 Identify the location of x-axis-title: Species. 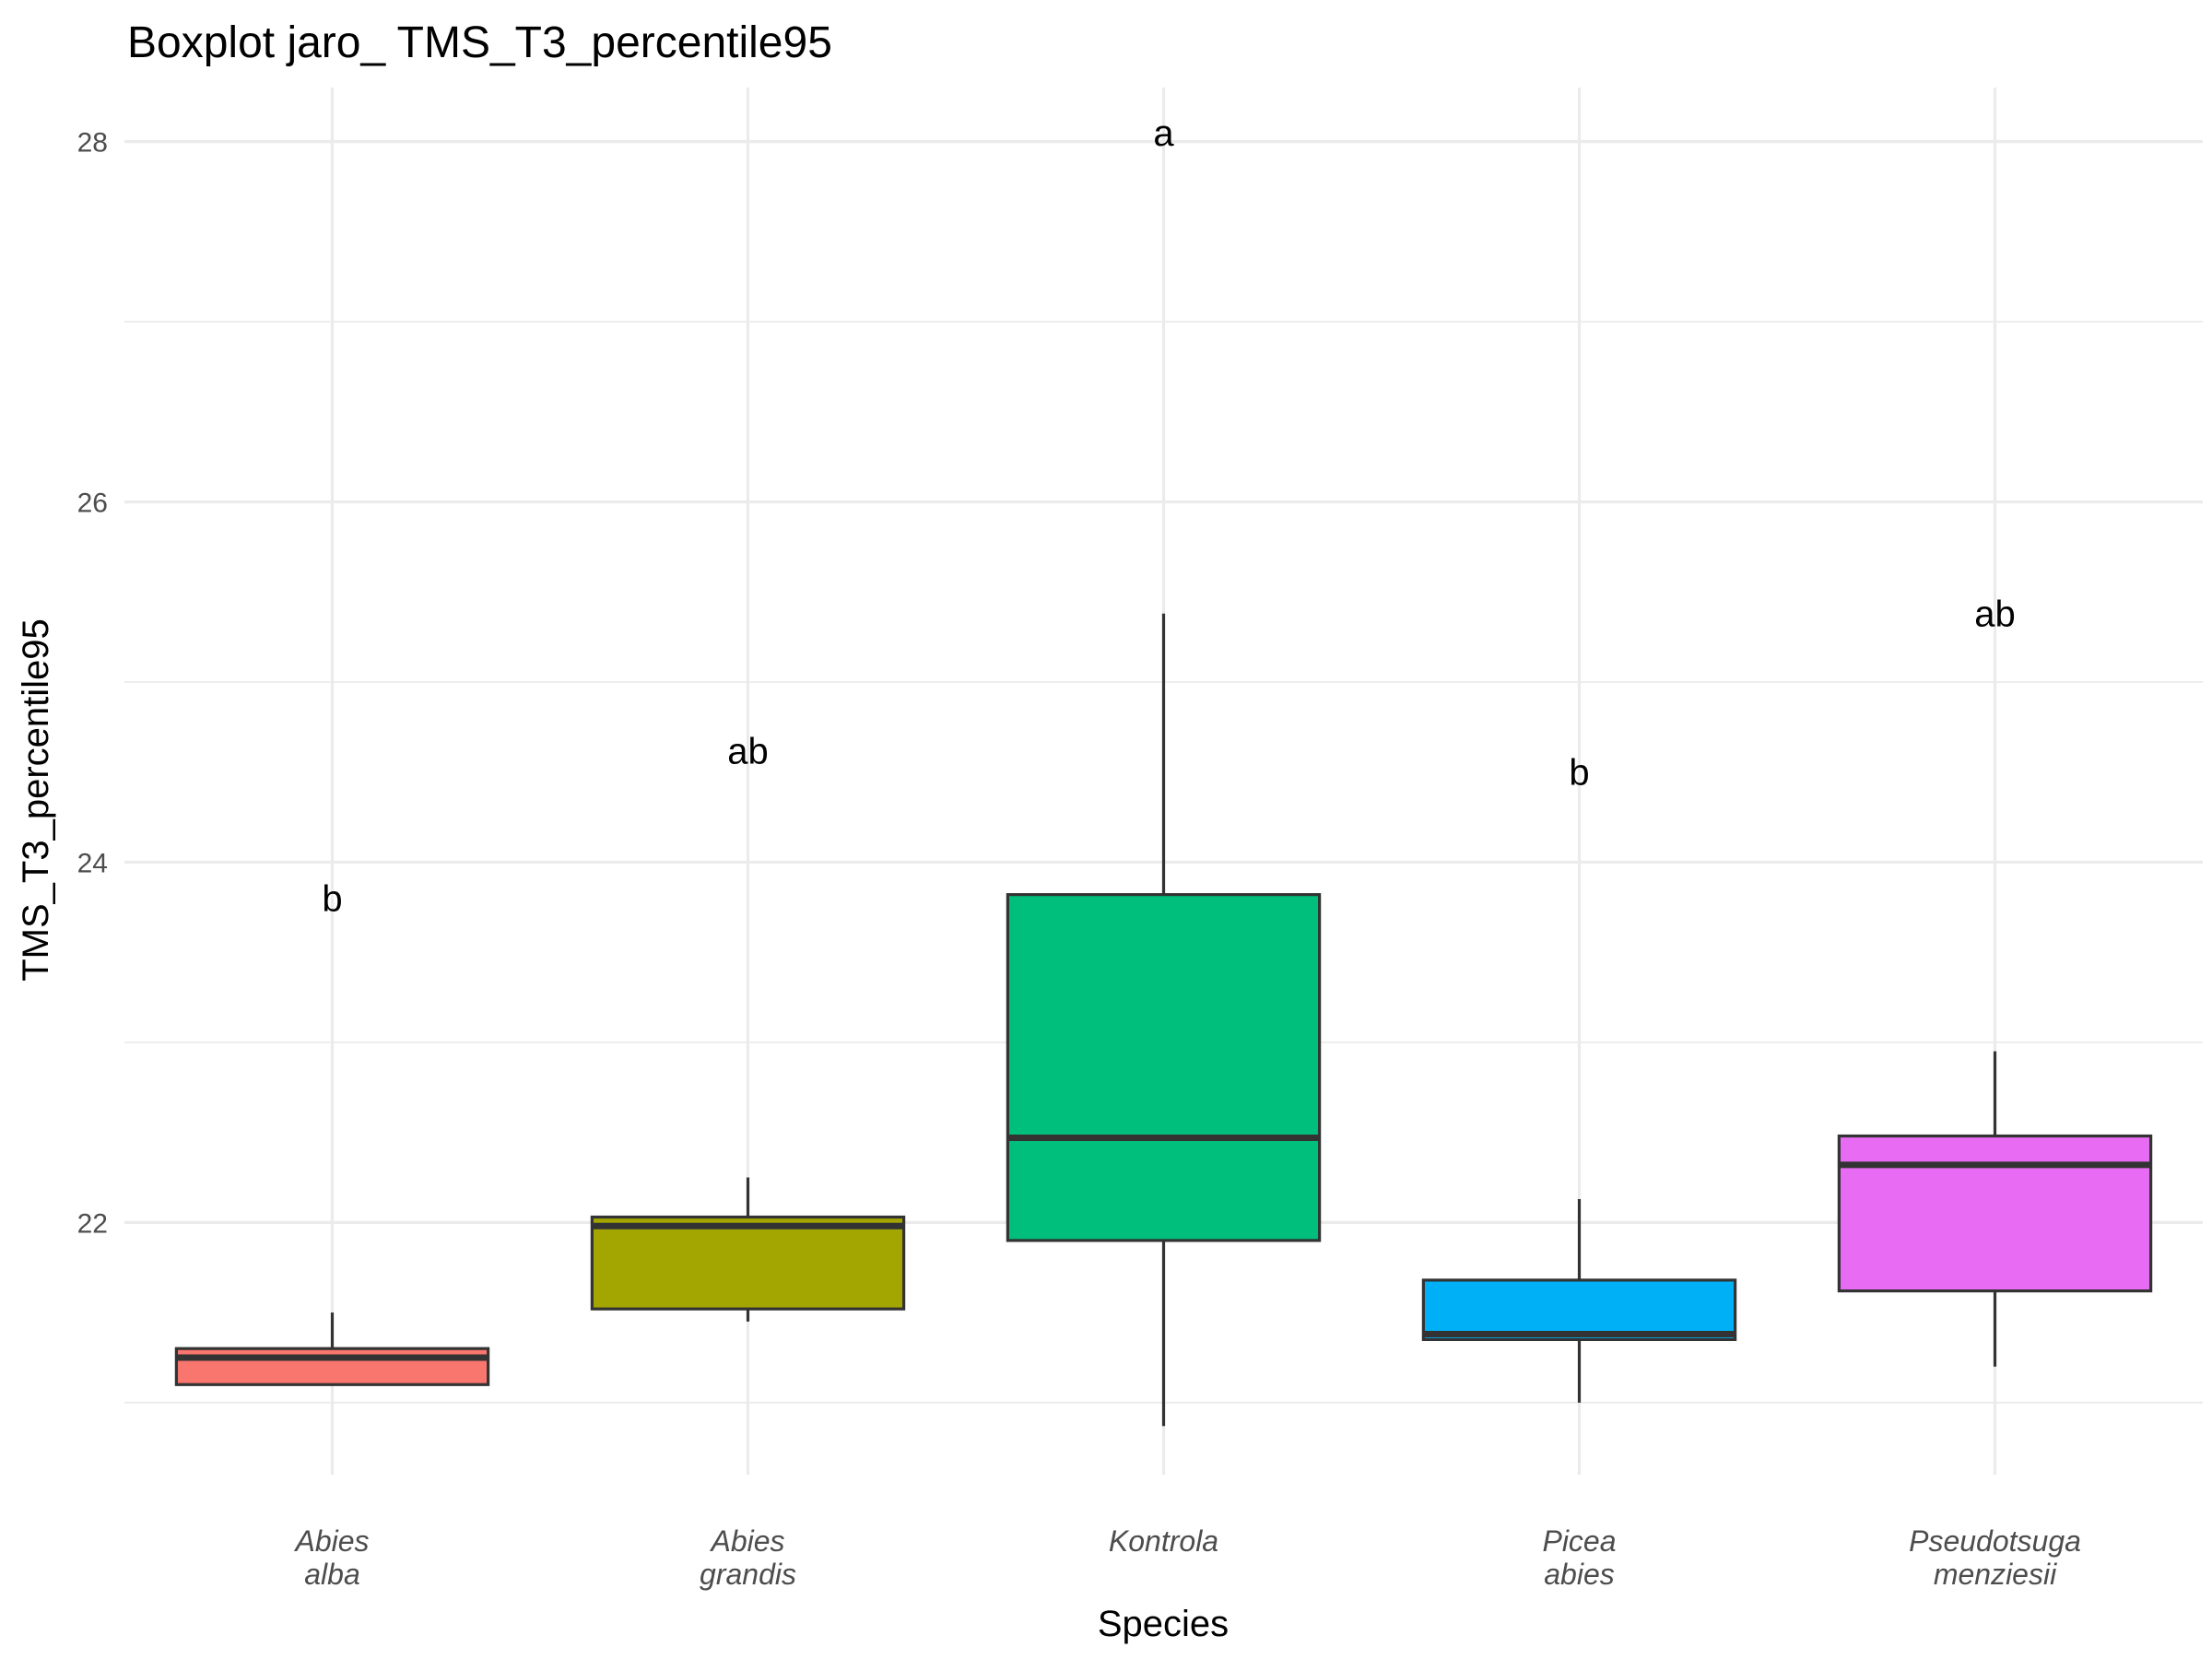
(1163, 1624).